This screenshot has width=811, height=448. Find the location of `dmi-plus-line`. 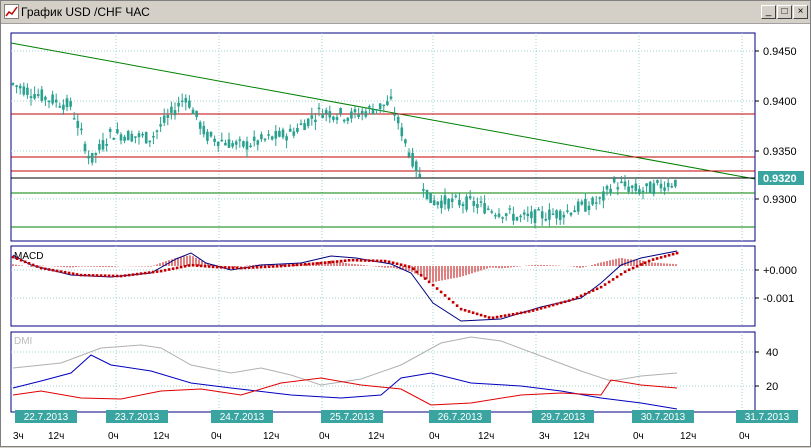

dmi-plus-line is located at coordinates (345, 382).